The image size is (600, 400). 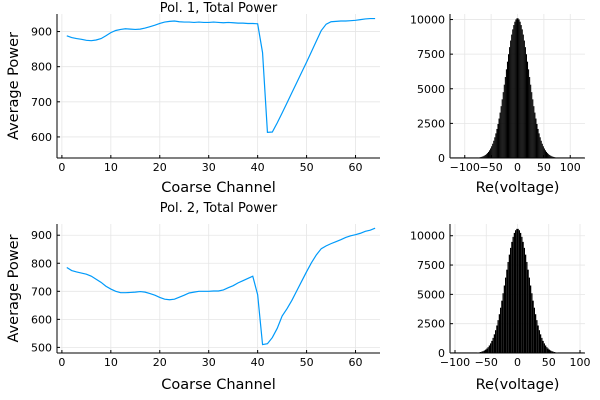 I want to click on y-tick-label: 7500, so click(x=431, y=54).